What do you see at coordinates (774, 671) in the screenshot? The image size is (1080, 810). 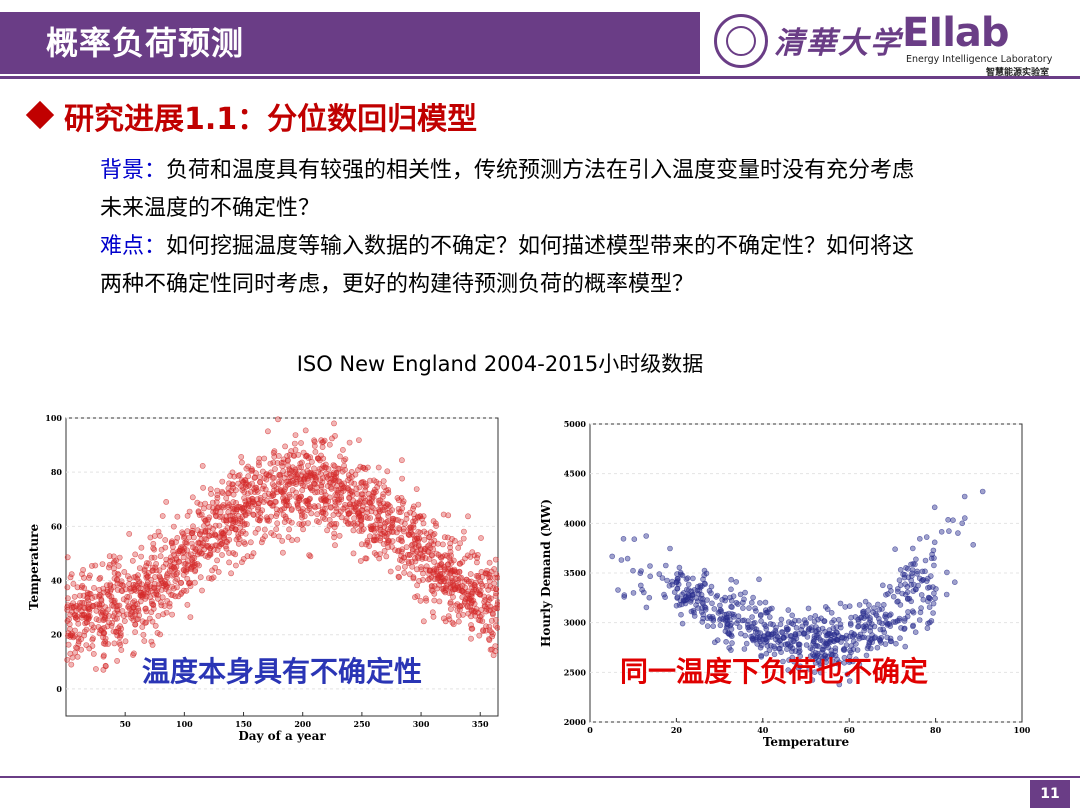 I see `right-chart-annotation: 同一温度下负荷也不确定` at bounding box center [774, 671].